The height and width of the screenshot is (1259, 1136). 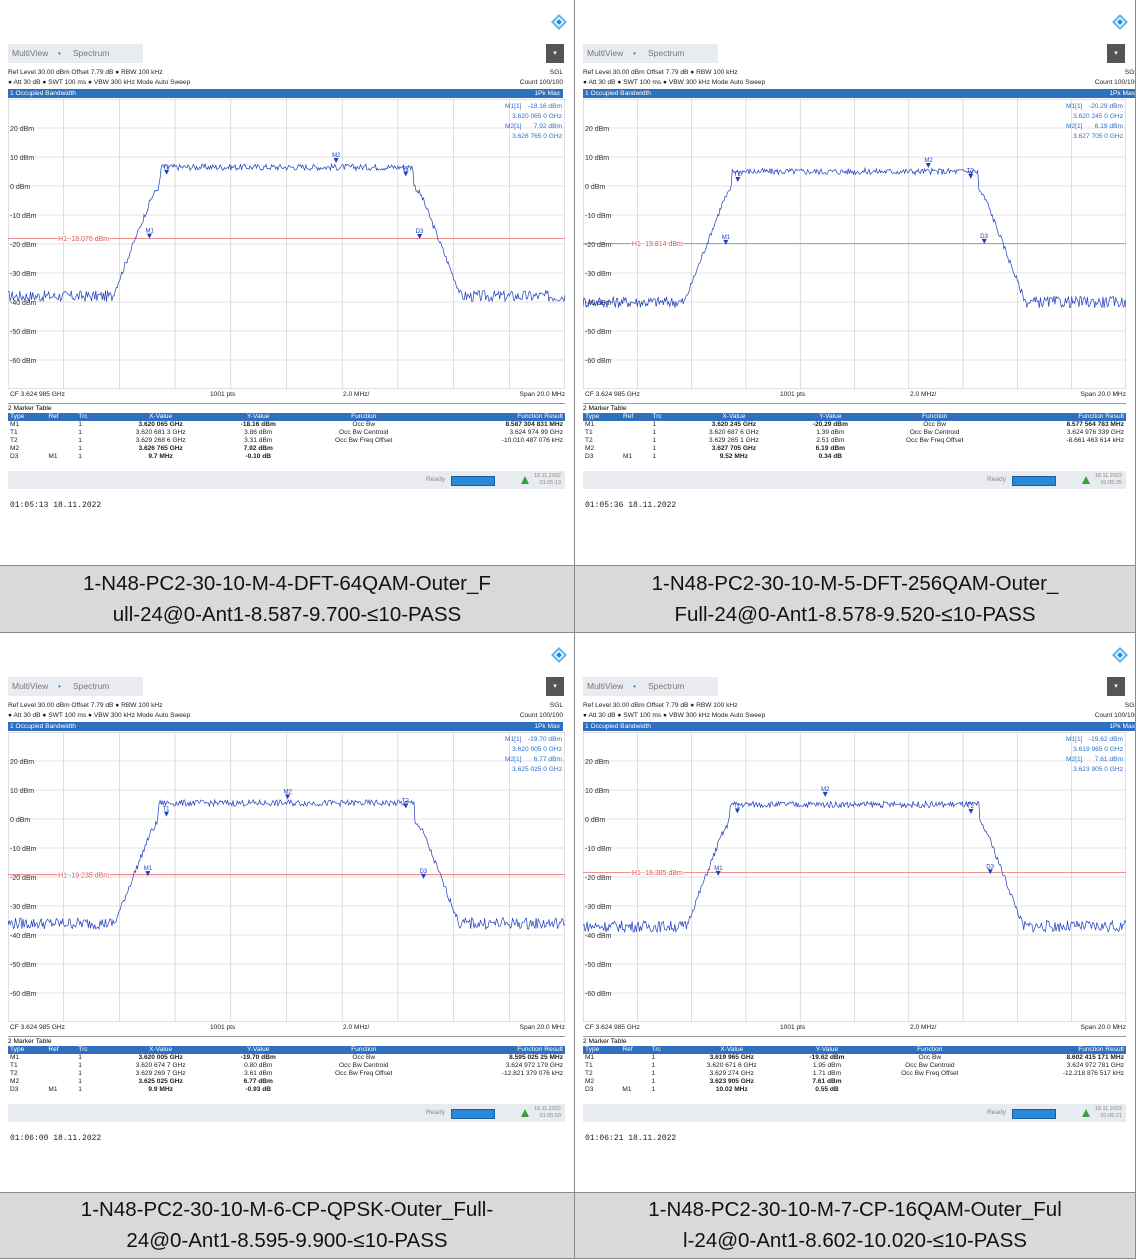 I want to click on sweep-points: 1001 pts, so click(x=223, y=1027).